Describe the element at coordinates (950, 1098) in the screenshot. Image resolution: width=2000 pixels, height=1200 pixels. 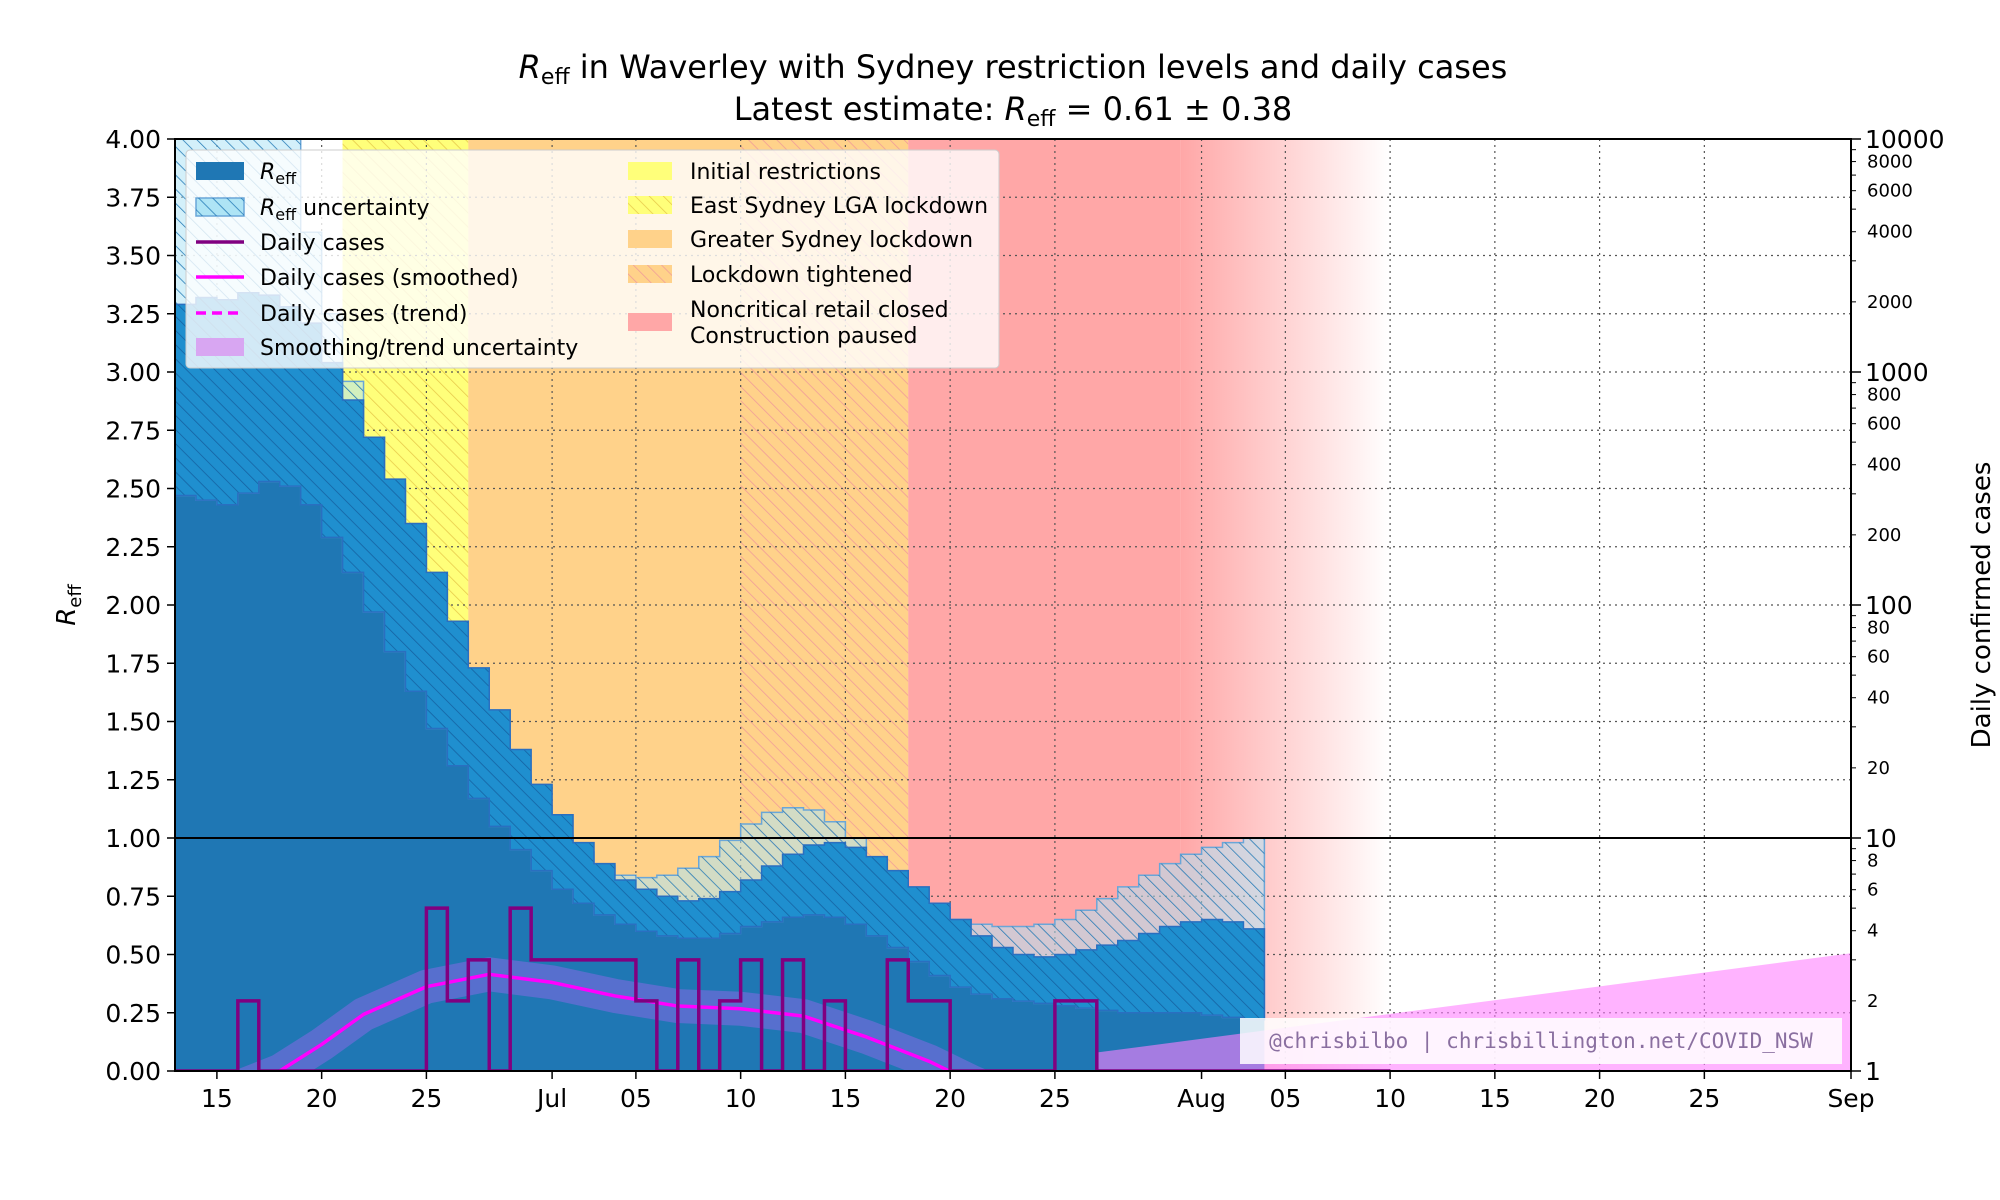
I see `x-tick-label-7: 20` at that location.